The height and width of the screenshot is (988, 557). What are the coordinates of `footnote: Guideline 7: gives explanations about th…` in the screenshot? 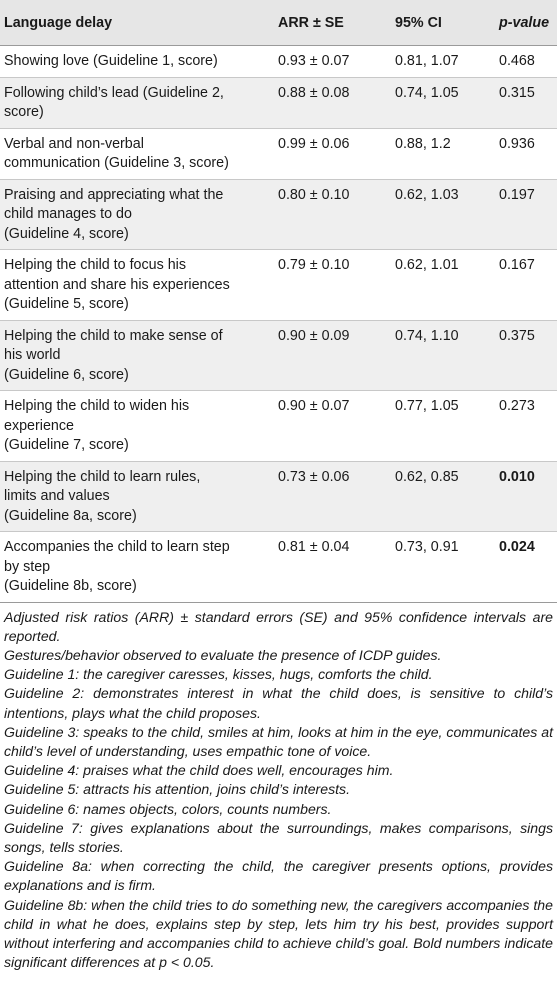 It's located at (278, 837).